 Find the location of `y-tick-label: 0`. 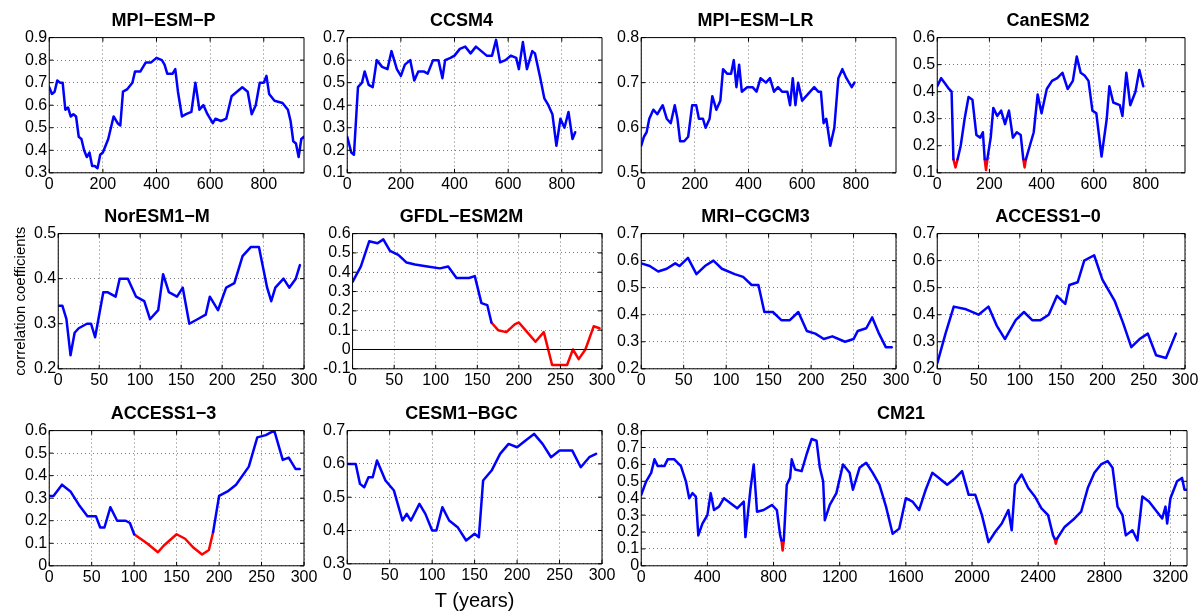

y-tick-label: 0 is located at coordinates (346, 348).